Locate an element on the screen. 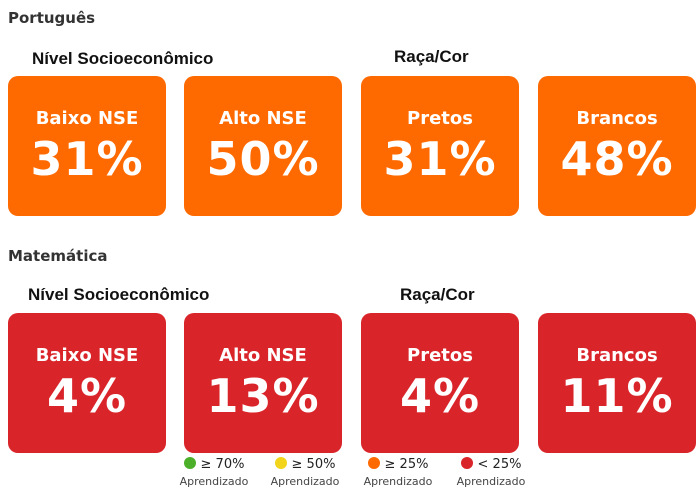 Image resolution: width=700 pixels, height=496 pixels. legend-item-red: < 25% Aprendizado is located at coordinates (491, 472).